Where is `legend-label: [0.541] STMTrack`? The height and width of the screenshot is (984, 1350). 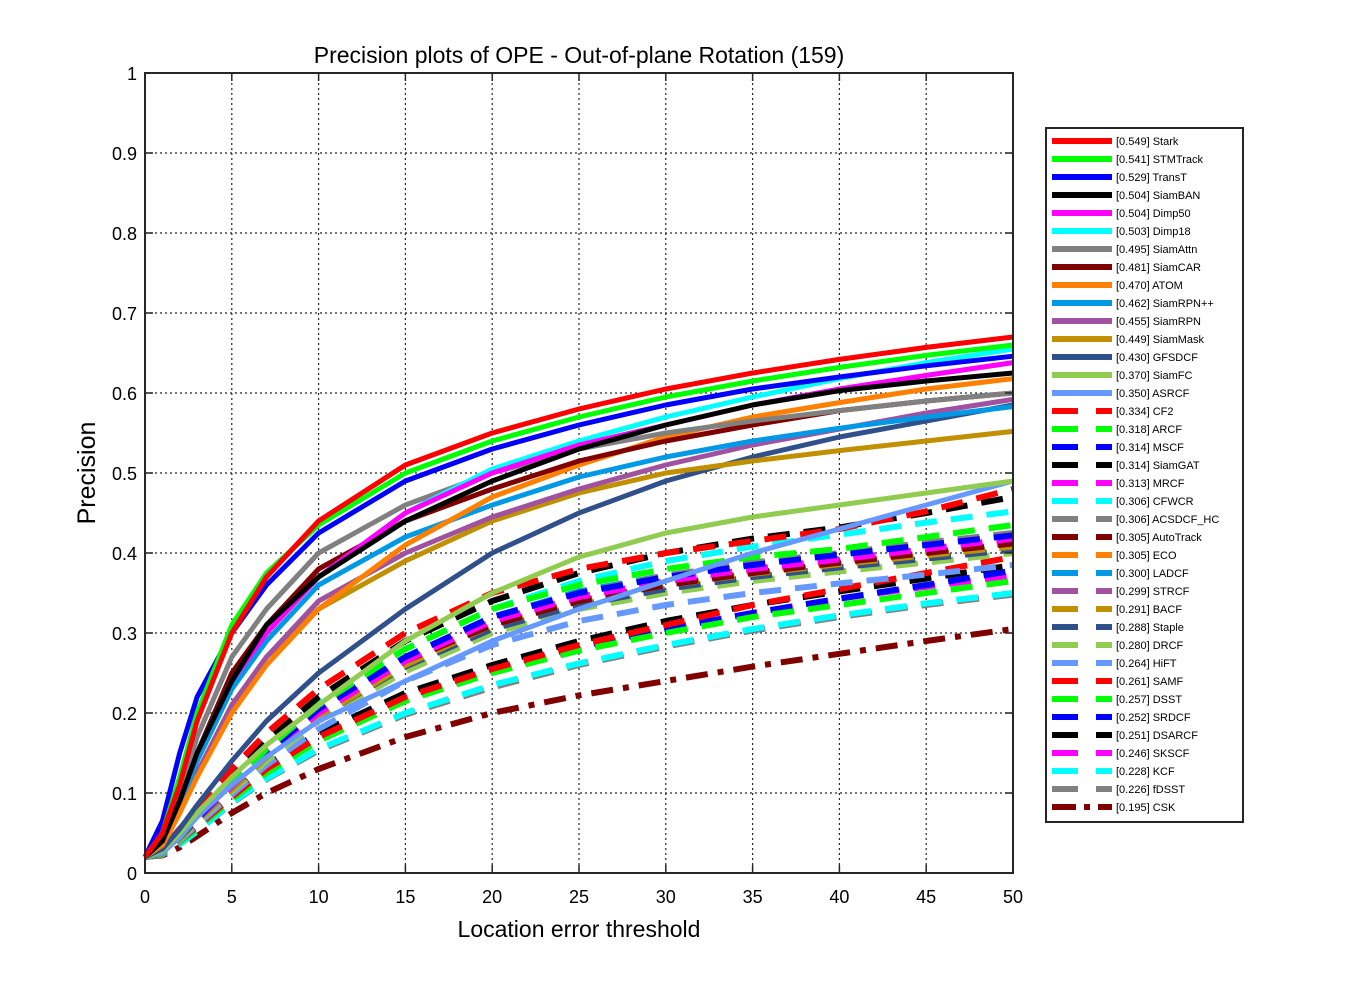
legend-label: [0.541] STMTrack is located at coordinates (1160, 160).